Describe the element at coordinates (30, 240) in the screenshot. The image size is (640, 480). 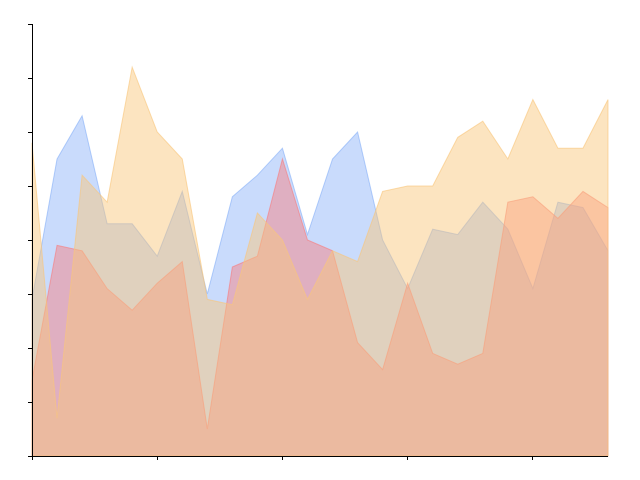
I see `y-axis-ticks` at that location.